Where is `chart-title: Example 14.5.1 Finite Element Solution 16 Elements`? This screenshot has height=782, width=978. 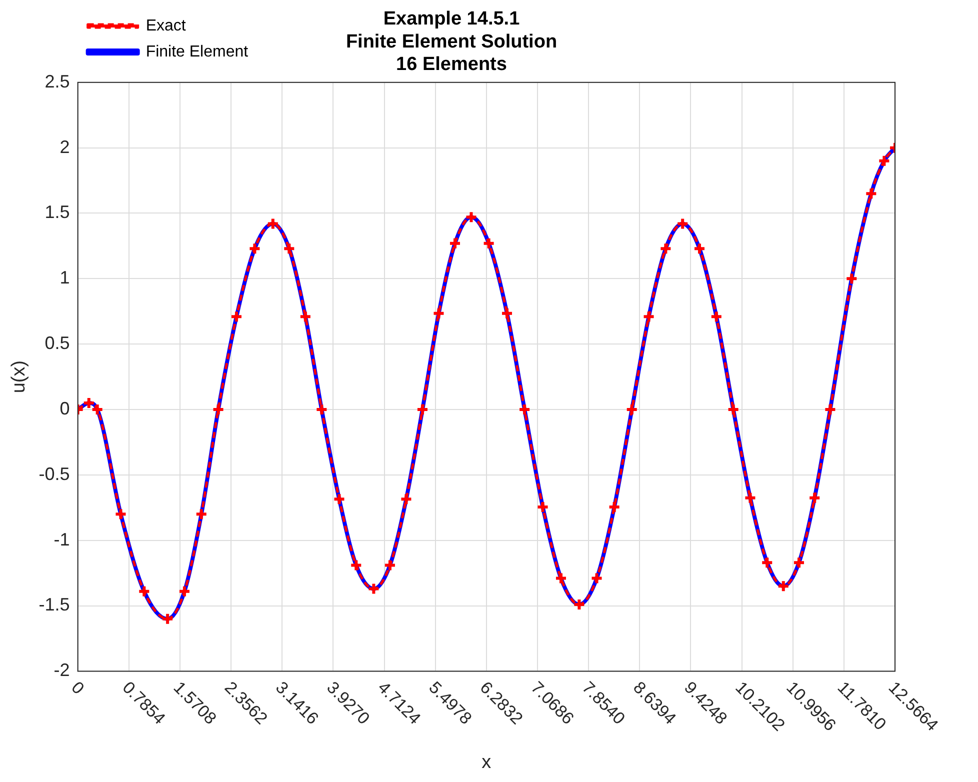
chart-title: Example 14.5.1 Finite Element Solution 16 Elements is located at coordinates (452, 42).